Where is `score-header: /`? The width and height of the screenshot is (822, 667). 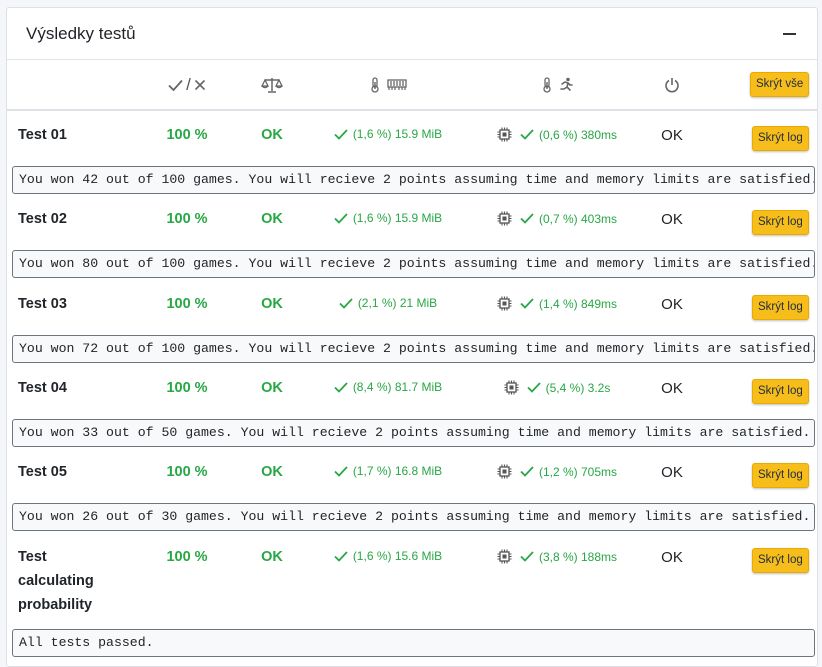 score-header: / is located at coordinates (187, 84).